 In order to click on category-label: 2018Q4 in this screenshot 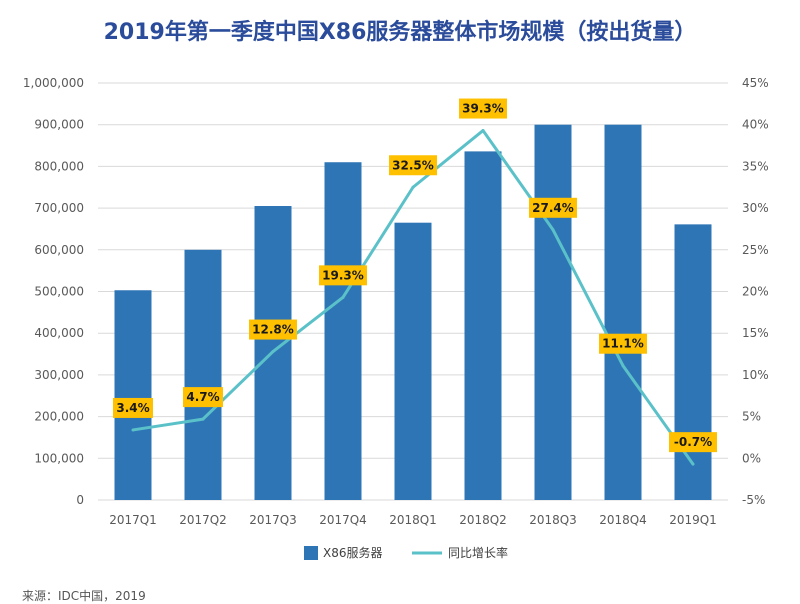, I will do `click(623, 520)`.